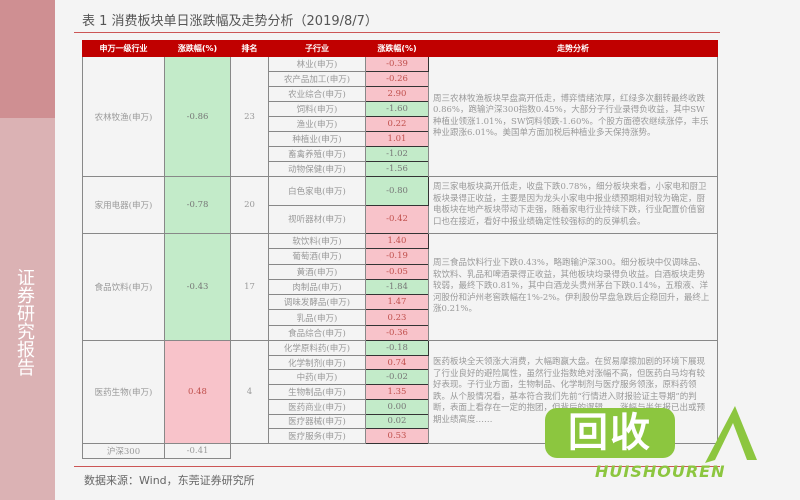 Image resolution: width=800 pixels, height=500 pixels. I want to click on table-row: 食品综合(申万) -0.36, so click(400, 333).